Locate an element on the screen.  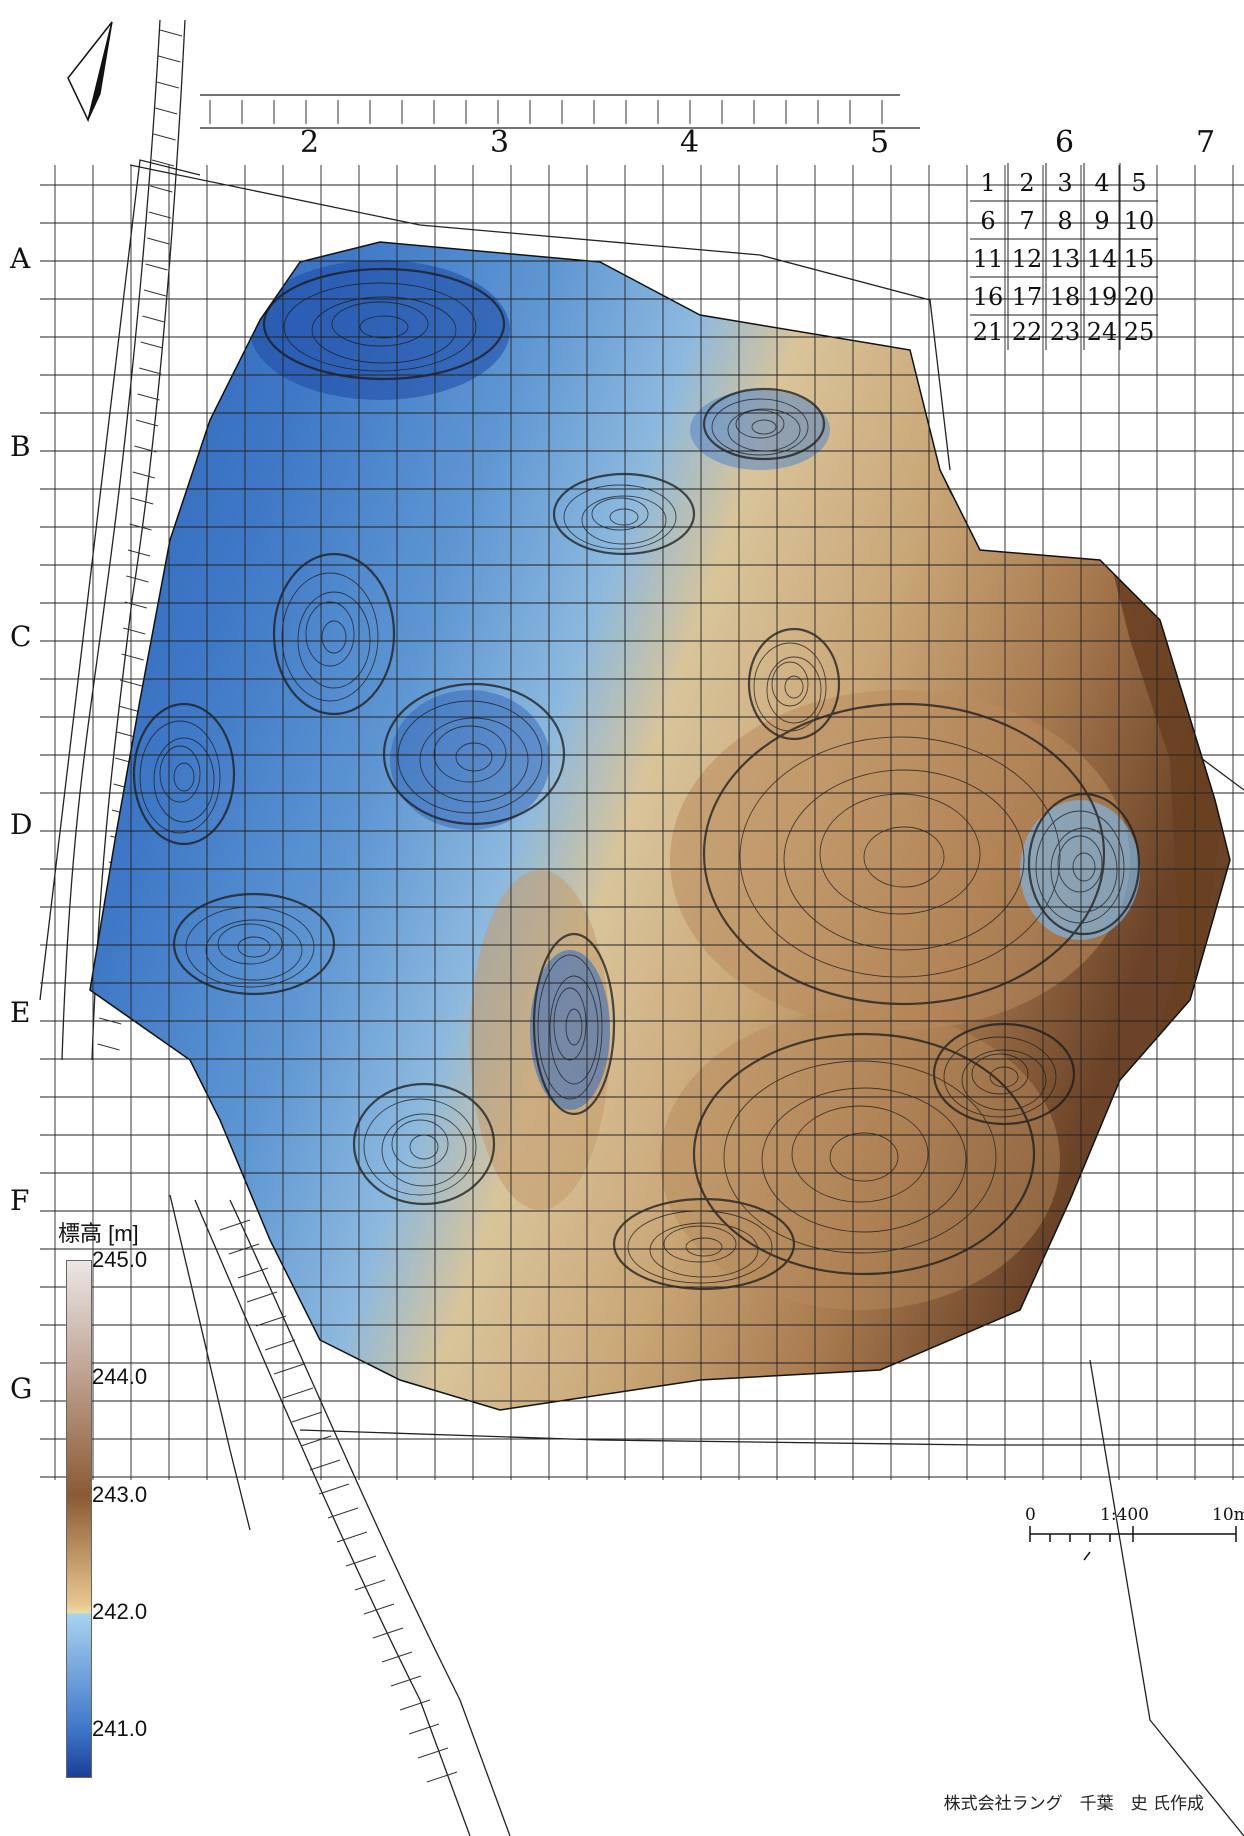
scale-bar-labels: 0 1:400 10m is located at coordinates (1134, 1515).